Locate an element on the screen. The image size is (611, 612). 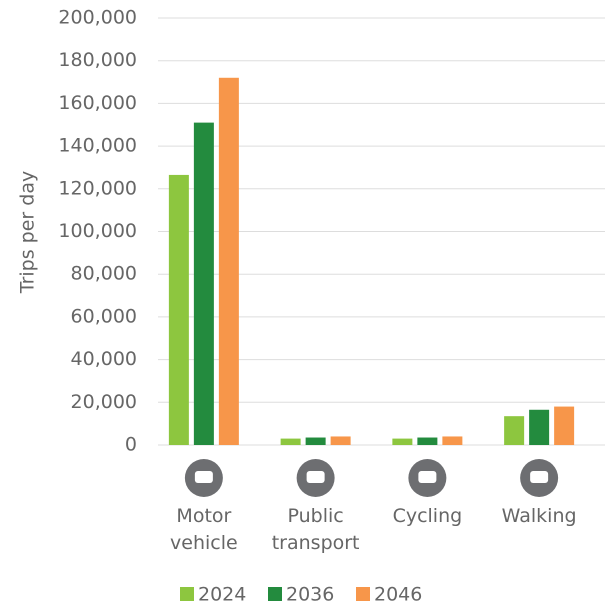
legend-label: 2046 is located at coordinates (398, 595).